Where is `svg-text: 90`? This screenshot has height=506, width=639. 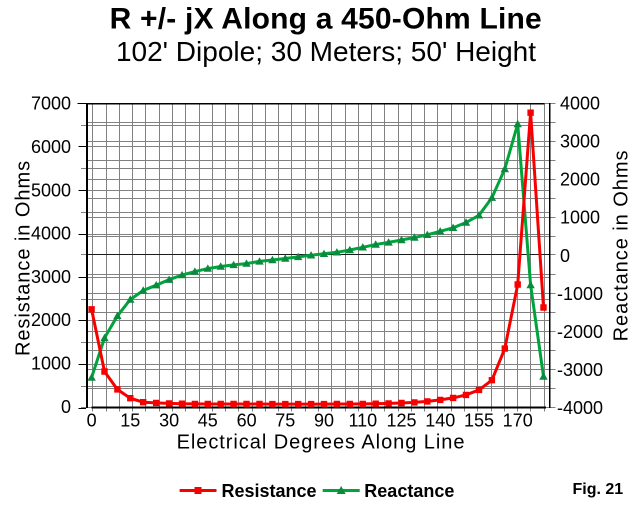 svg-text: 90 is located at coordinates (324, 421).